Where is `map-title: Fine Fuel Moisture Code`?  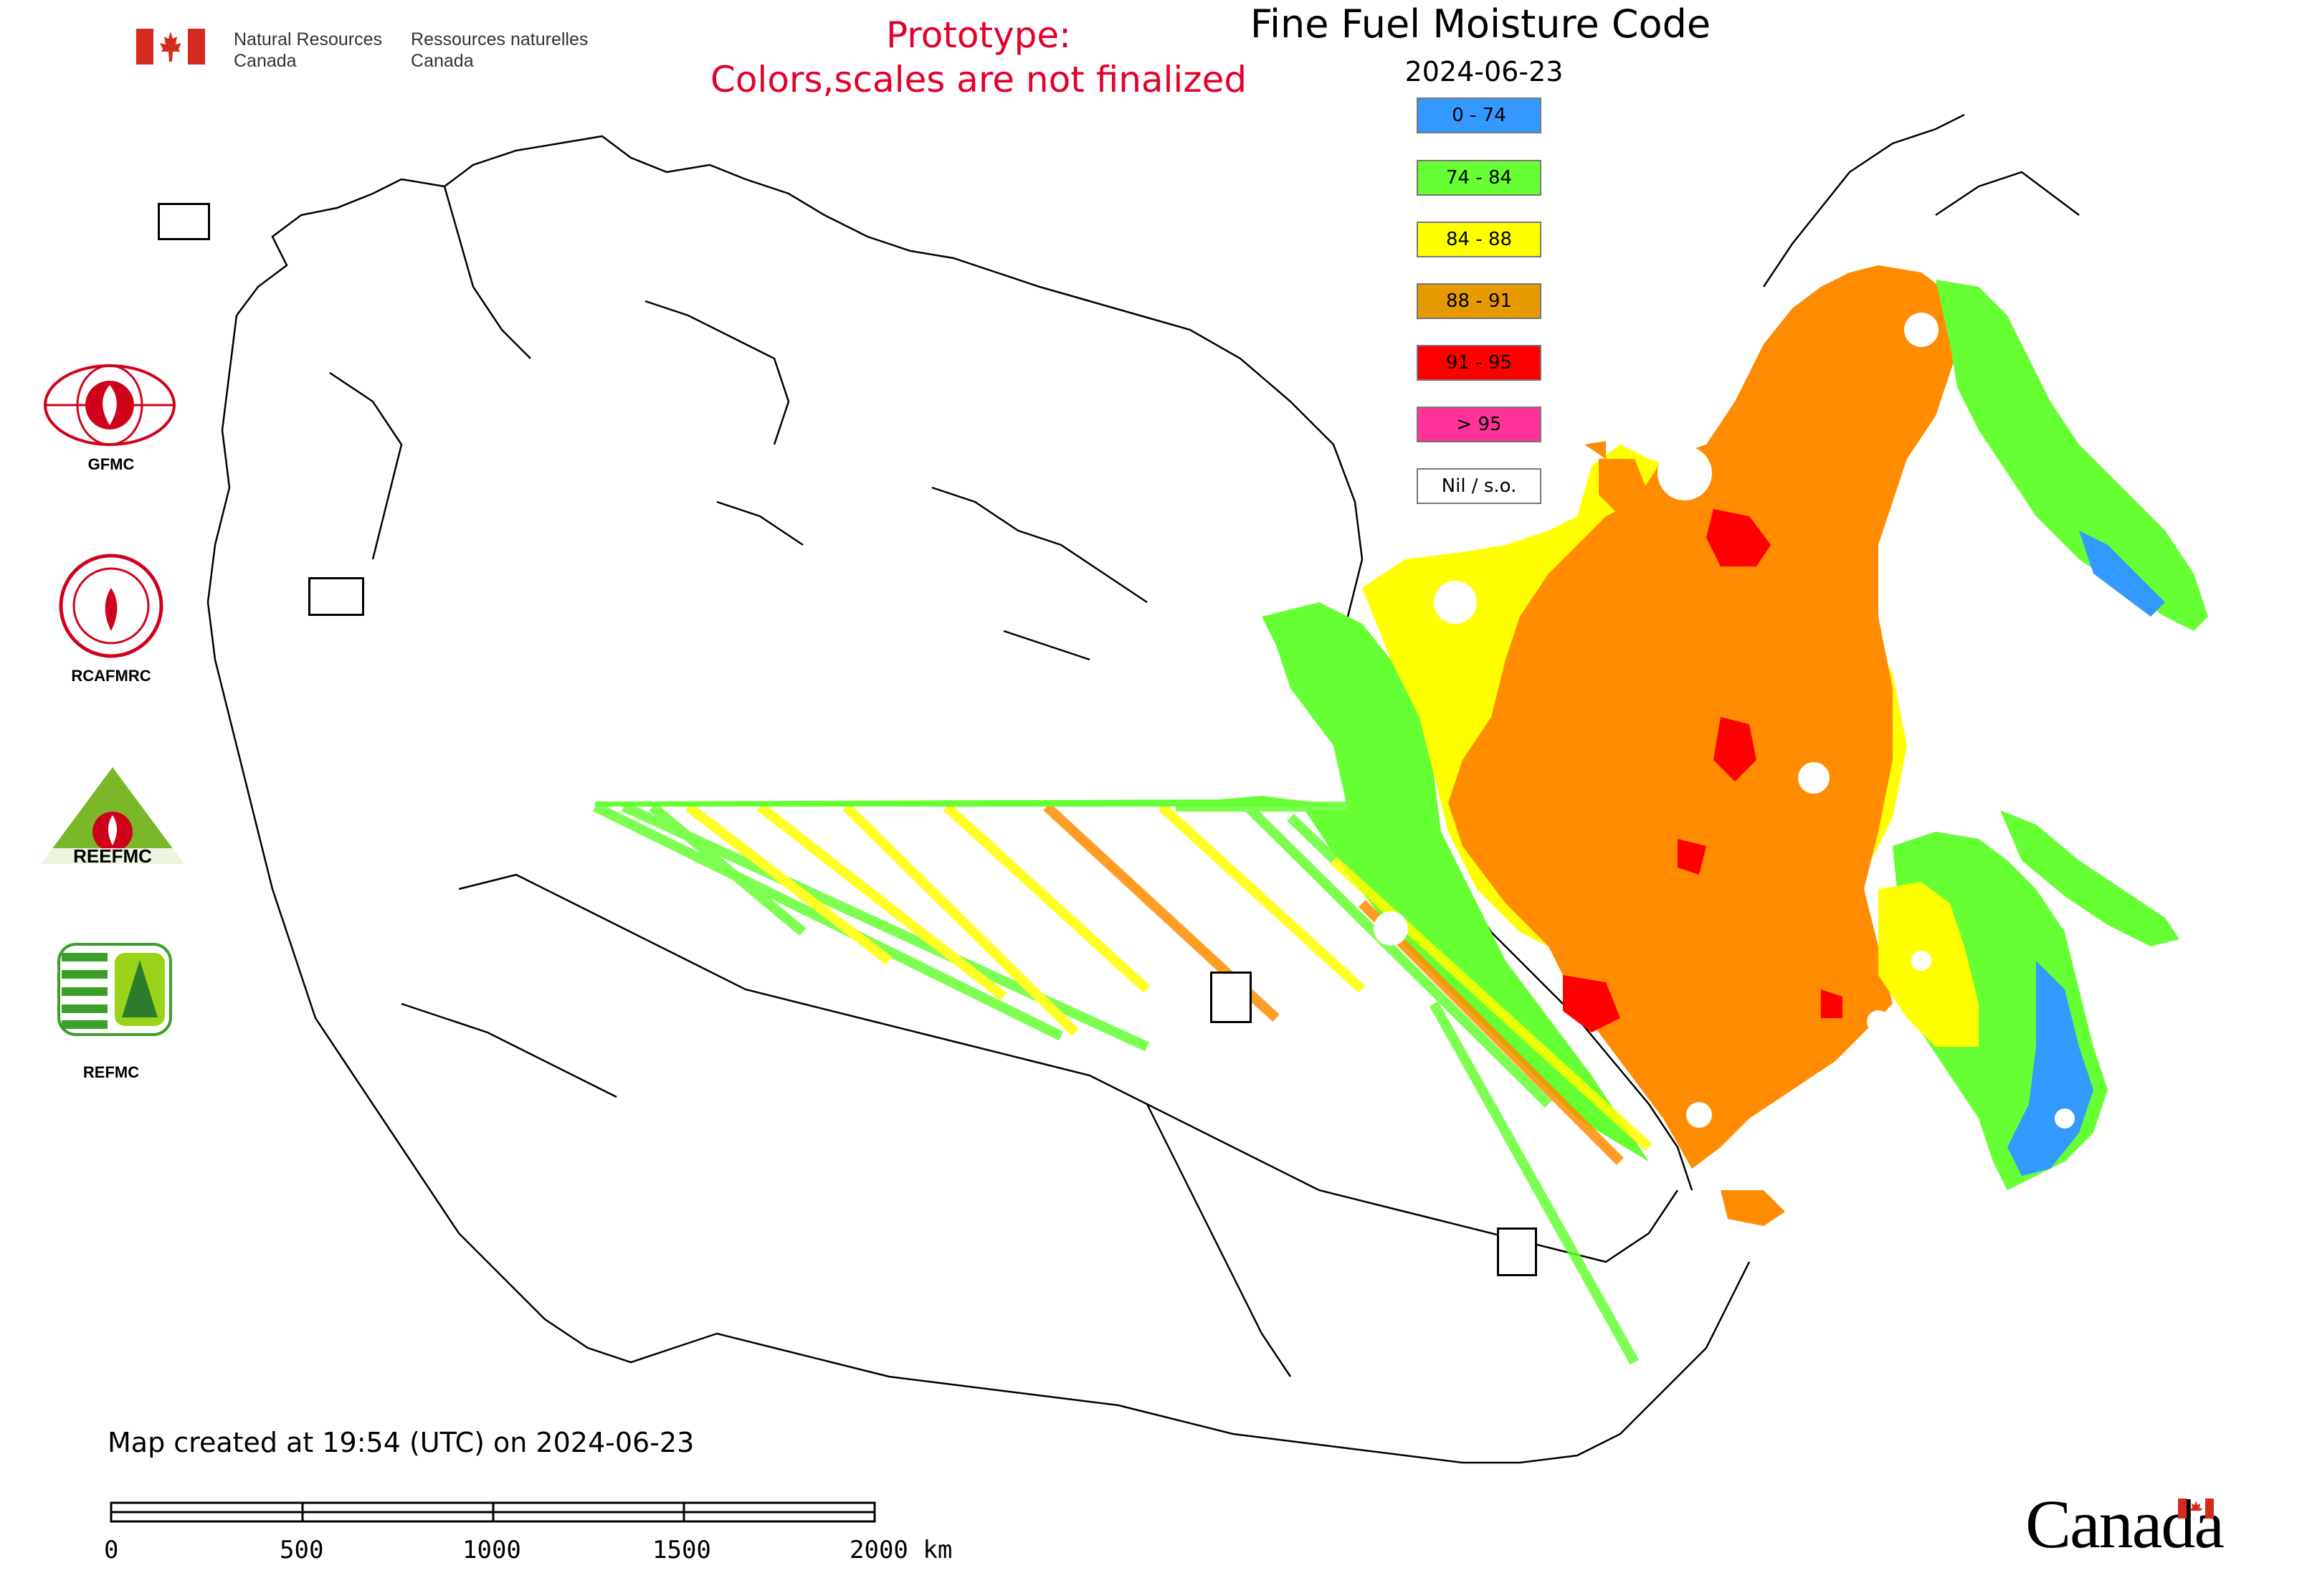 map-title: Fine Fuel Moisture Code is located at coordinates (1481, 24).